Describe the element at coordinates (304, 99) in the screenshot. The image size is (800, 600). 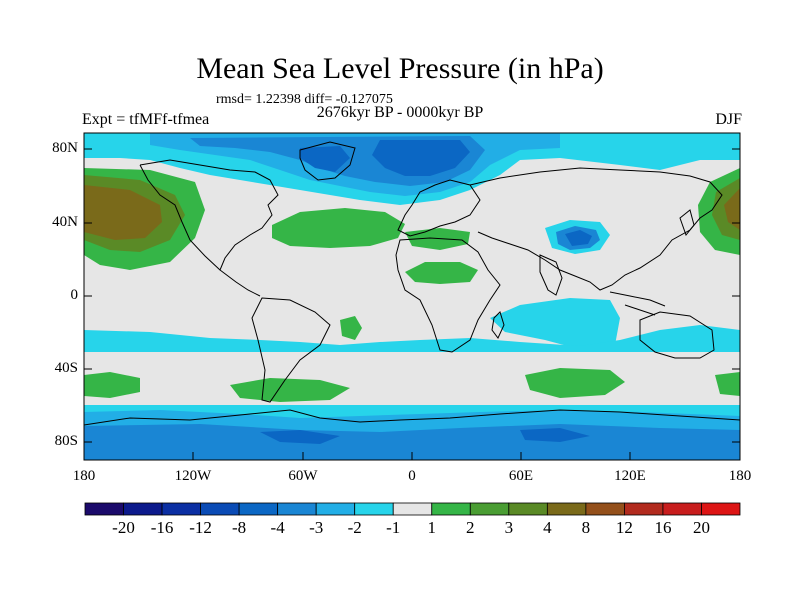
I see `stats-text: rmsd= 1.22398 diff= -0.127075` at that location.